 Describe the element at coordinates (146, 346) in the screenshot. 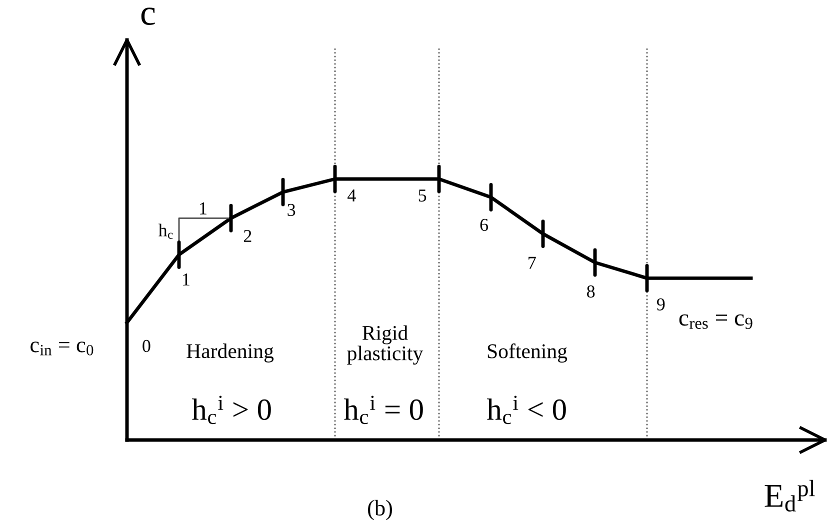

I see `annotation: 0` at that location.